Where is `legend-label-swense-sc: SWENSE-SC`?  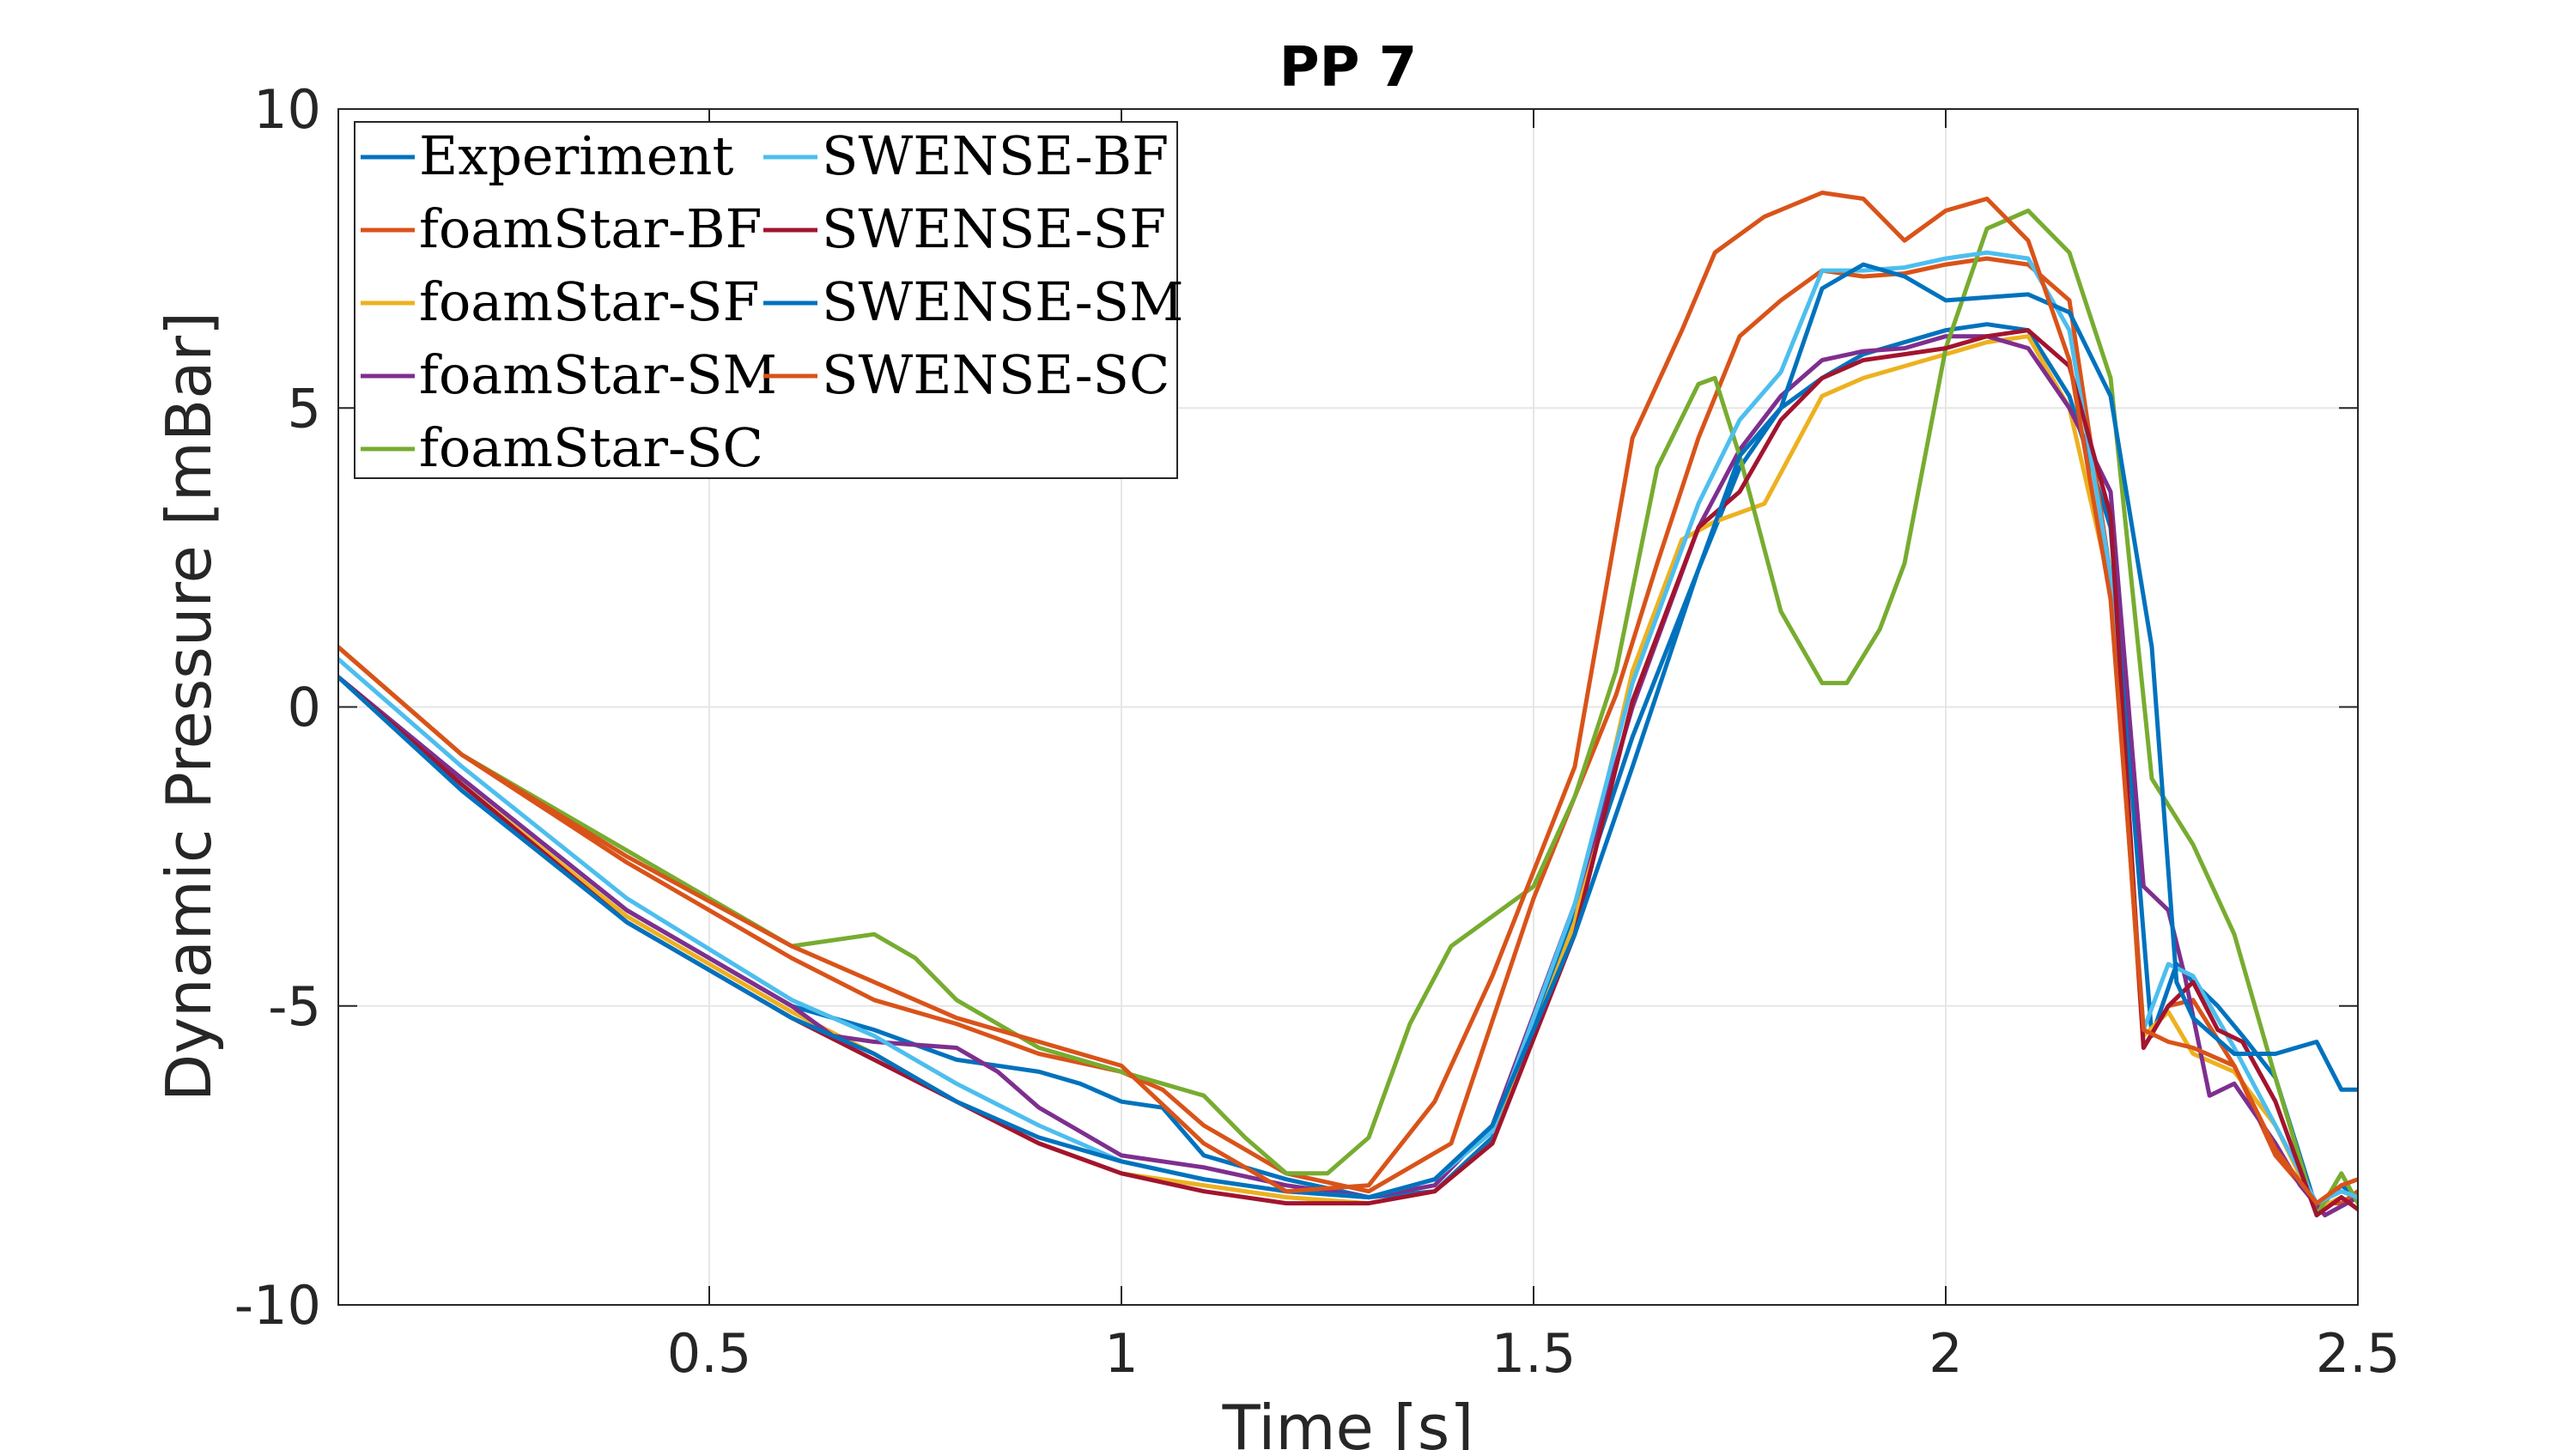 legend-label-swense-sc: SWENSE-SC is located at coordinates (996, 374).